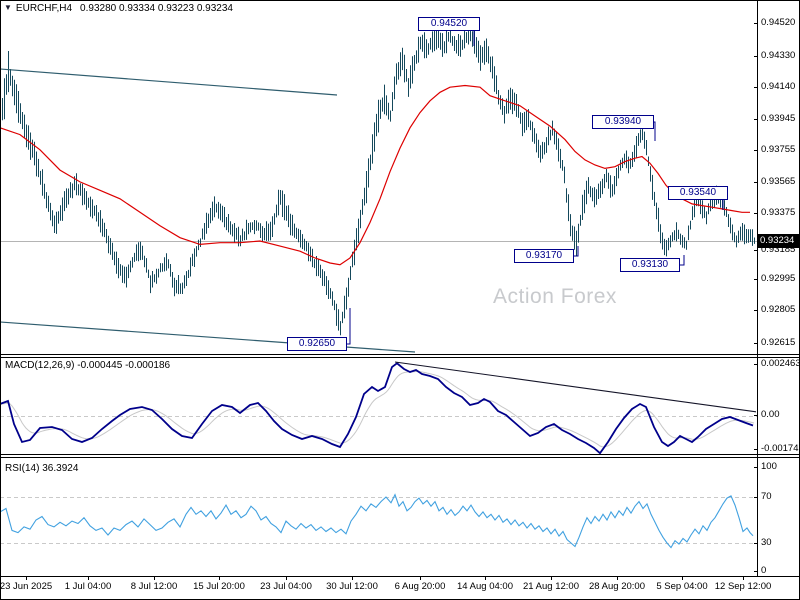  What do you see at coordinates (286, 586) in the screenshot?
I see `time-axis-label: 23 Jul 04:00` at bounding box center [286, 586].